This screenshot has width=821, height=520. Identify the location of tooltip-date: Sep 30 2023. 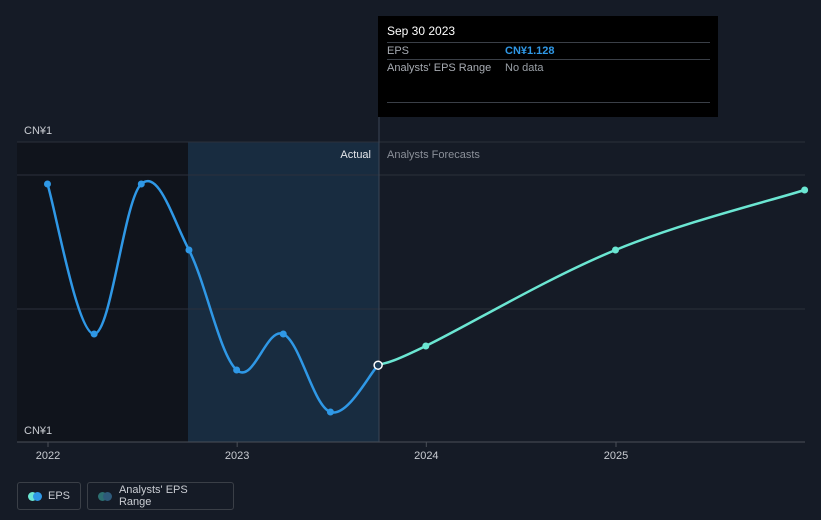
(421, 31).